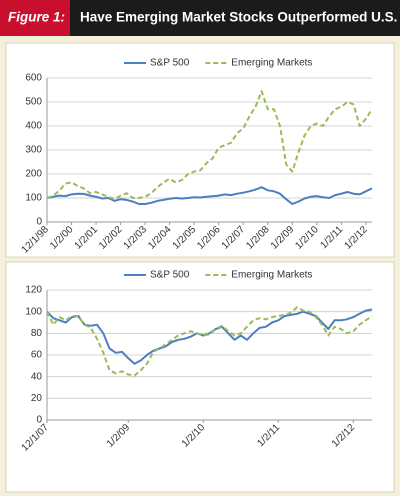  I want to click on y-tick-label: 80, so click(37, 333).